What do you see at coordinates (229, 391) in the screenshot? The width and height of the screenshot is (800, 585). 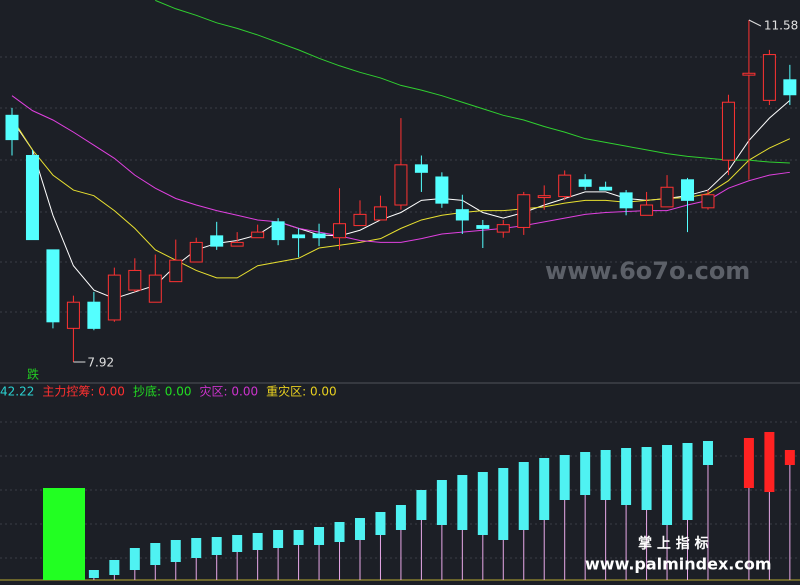 I see `legend-item: 灾区: 0.00` at bounding box center [229, 391].